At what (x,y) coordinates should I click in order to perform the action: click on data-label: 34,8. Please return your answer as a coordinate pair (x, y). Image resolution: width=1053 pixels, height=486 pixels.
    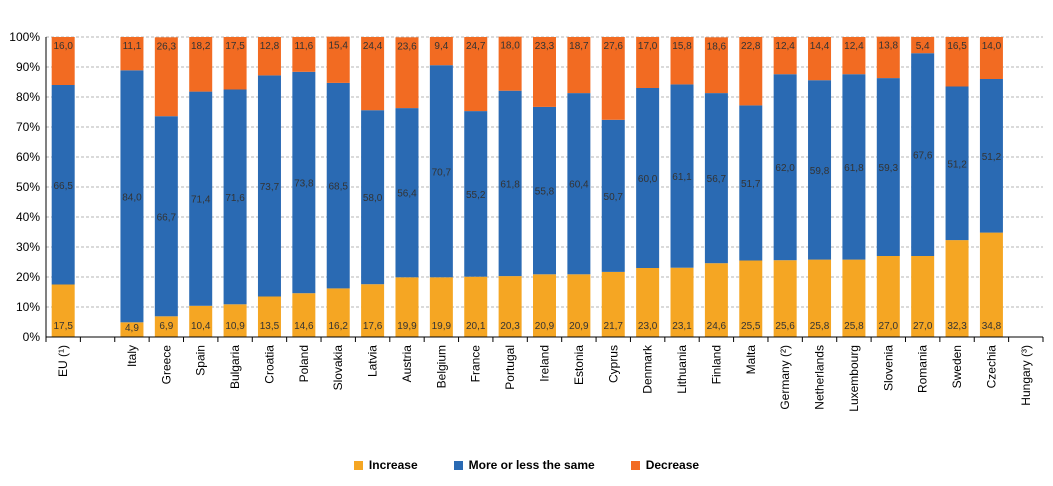
    Looking at the image, I should click on (992, 326).